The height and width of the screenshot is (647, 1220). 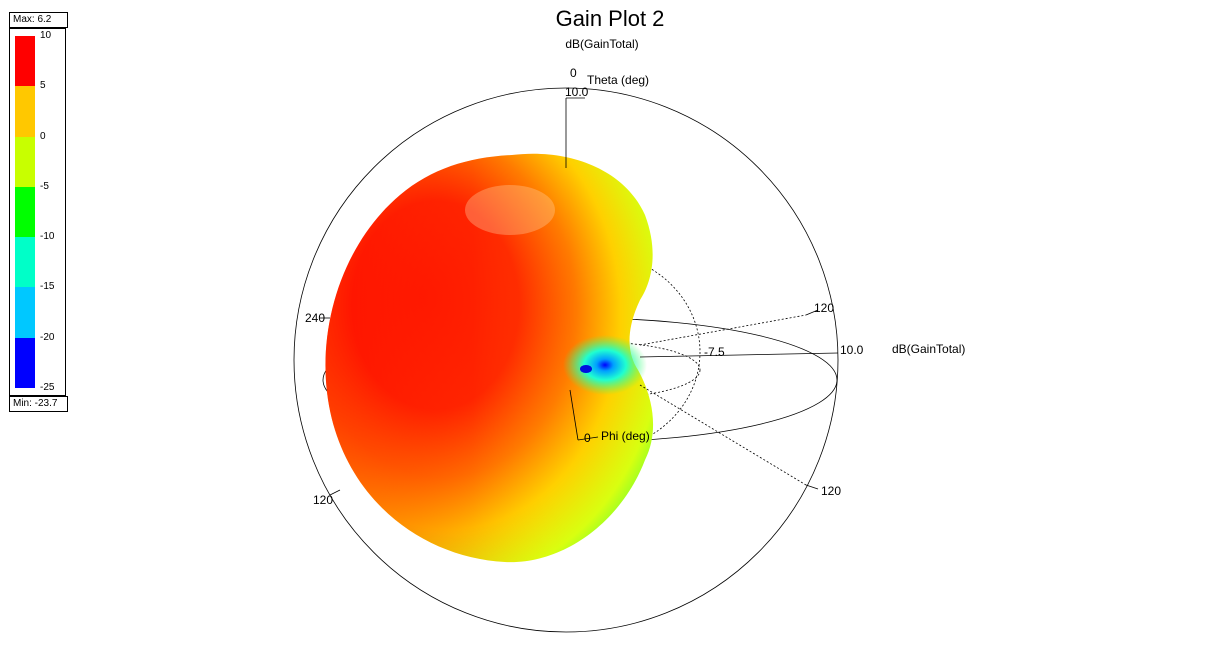 What do you see at coordinates (47, 287) in the screenshot?
I see `legend-tick-label: -15` at bounding box center [47, 287].